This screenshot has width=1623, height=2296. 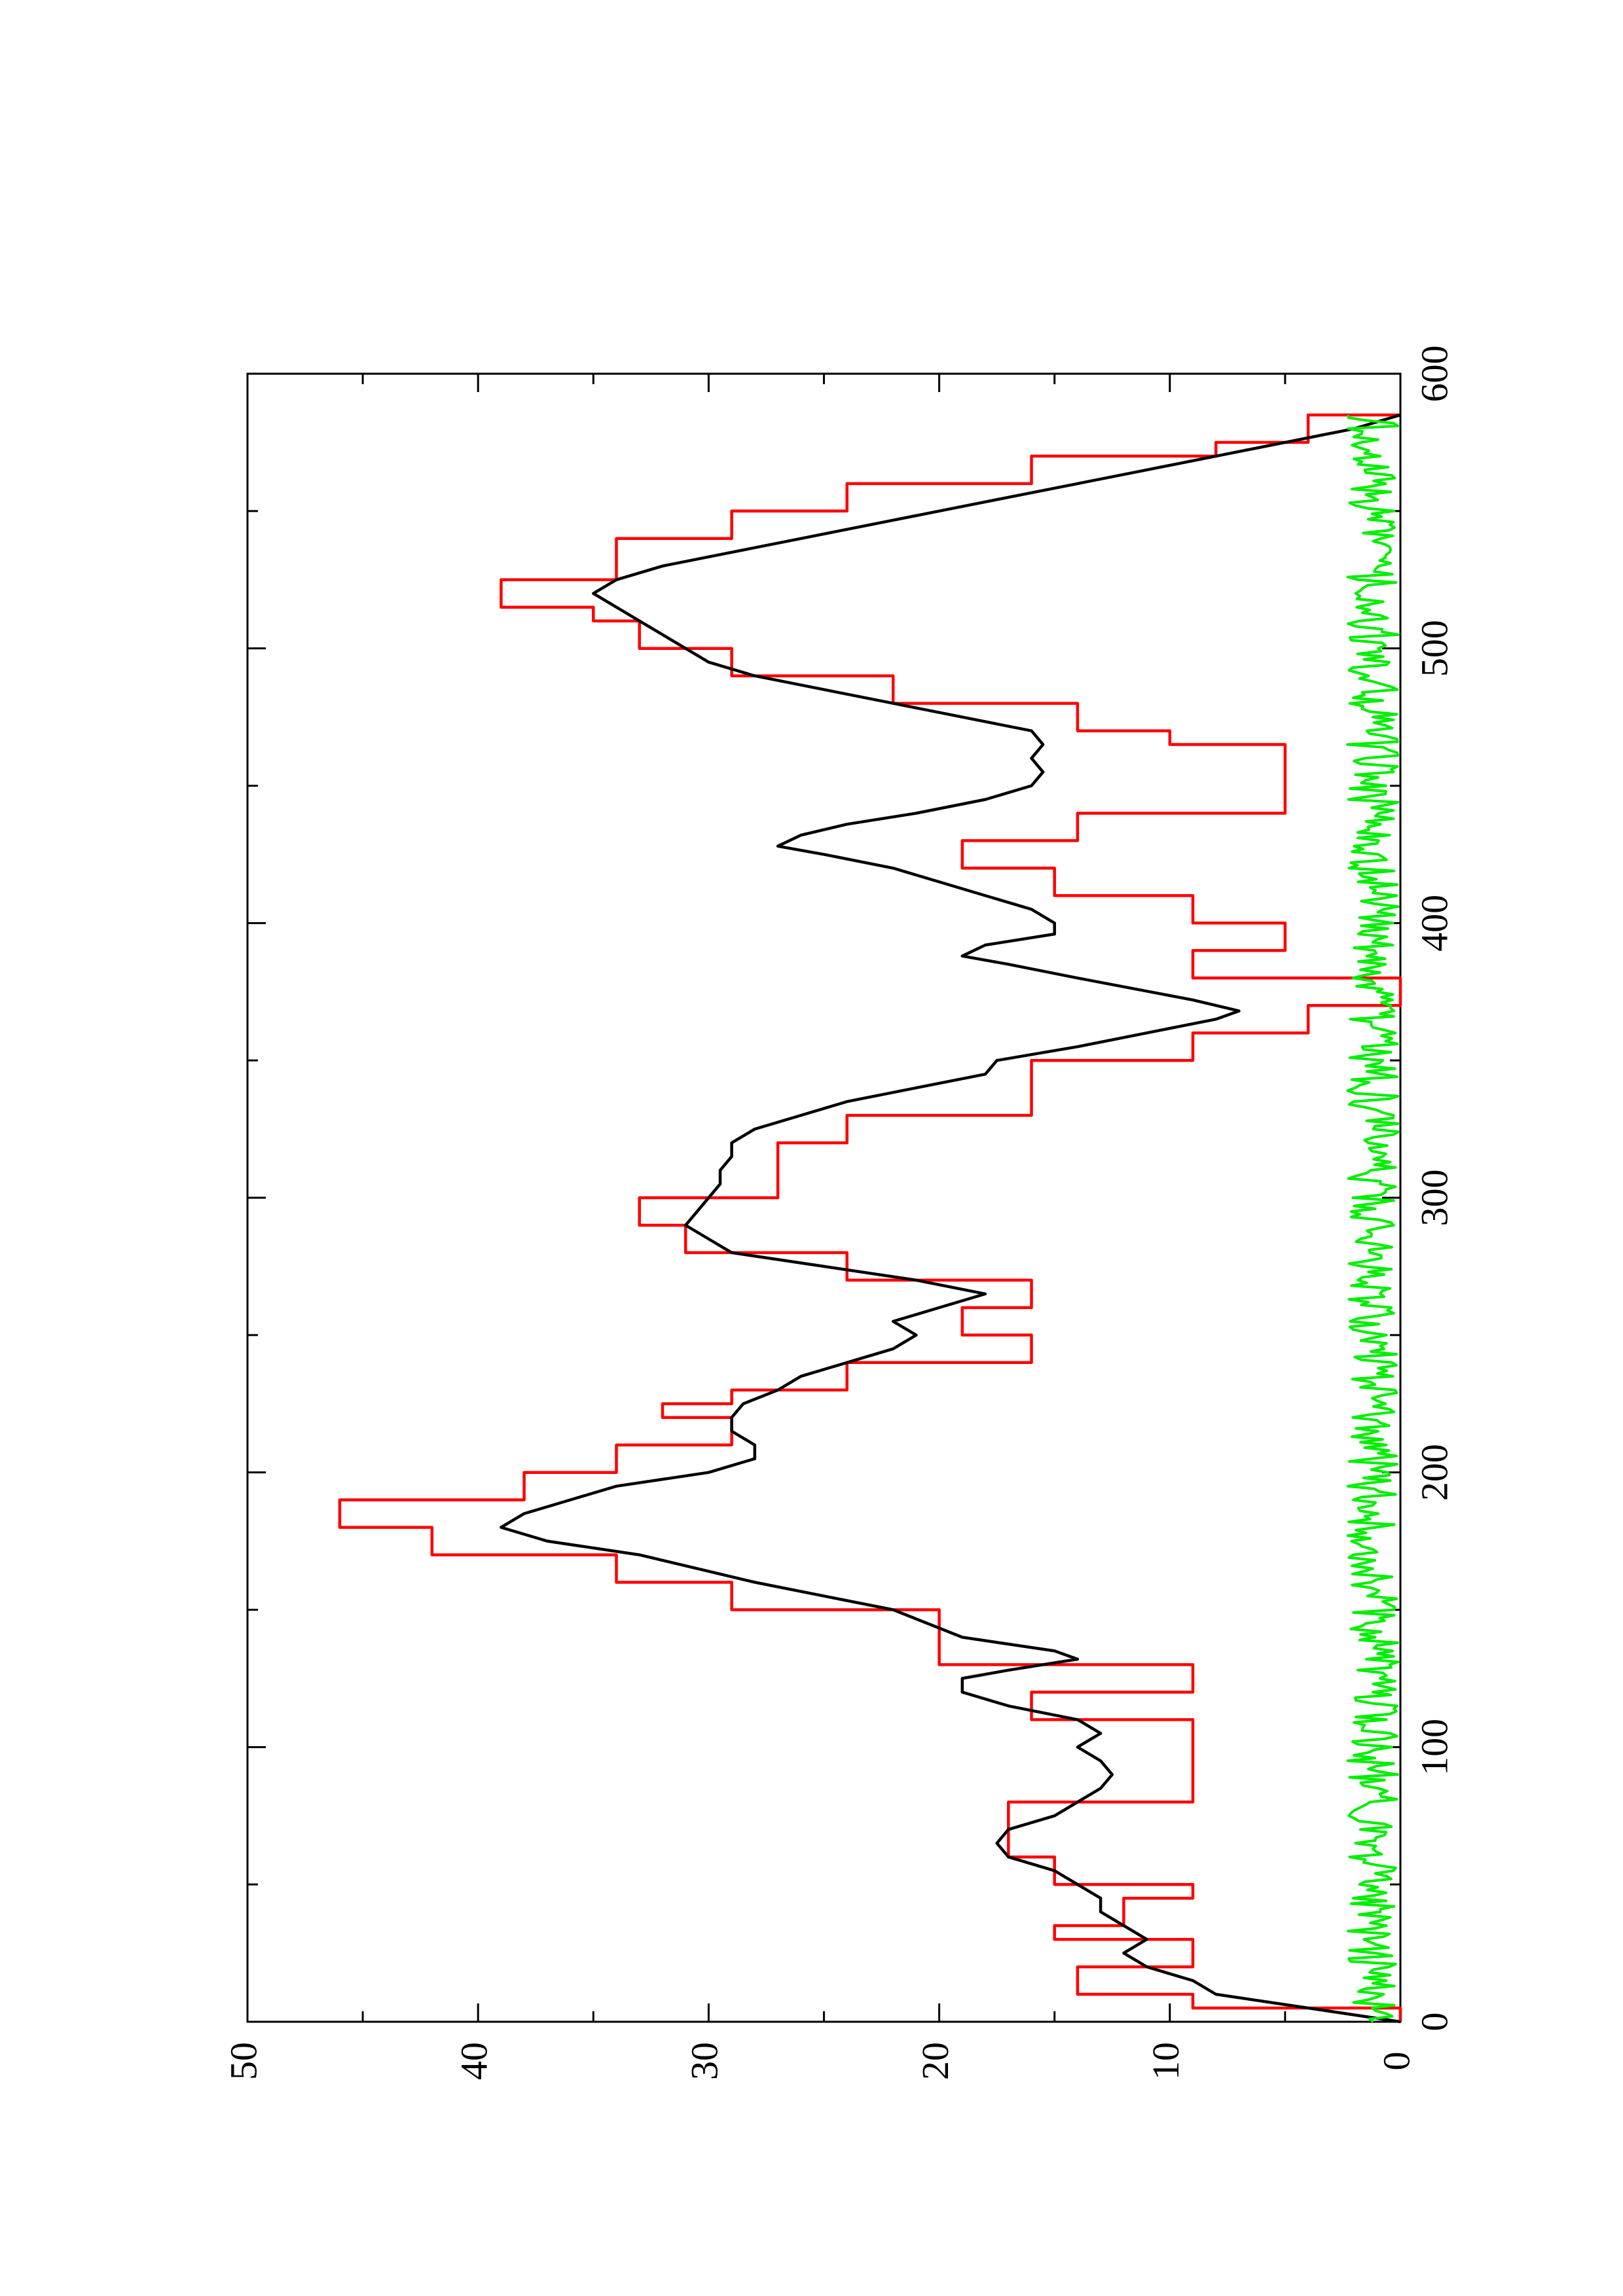 What do you see at coordinates (1434, 648) in the screenshot?
I see `x-tick-label: 500` at bounding box center [1434, 648].